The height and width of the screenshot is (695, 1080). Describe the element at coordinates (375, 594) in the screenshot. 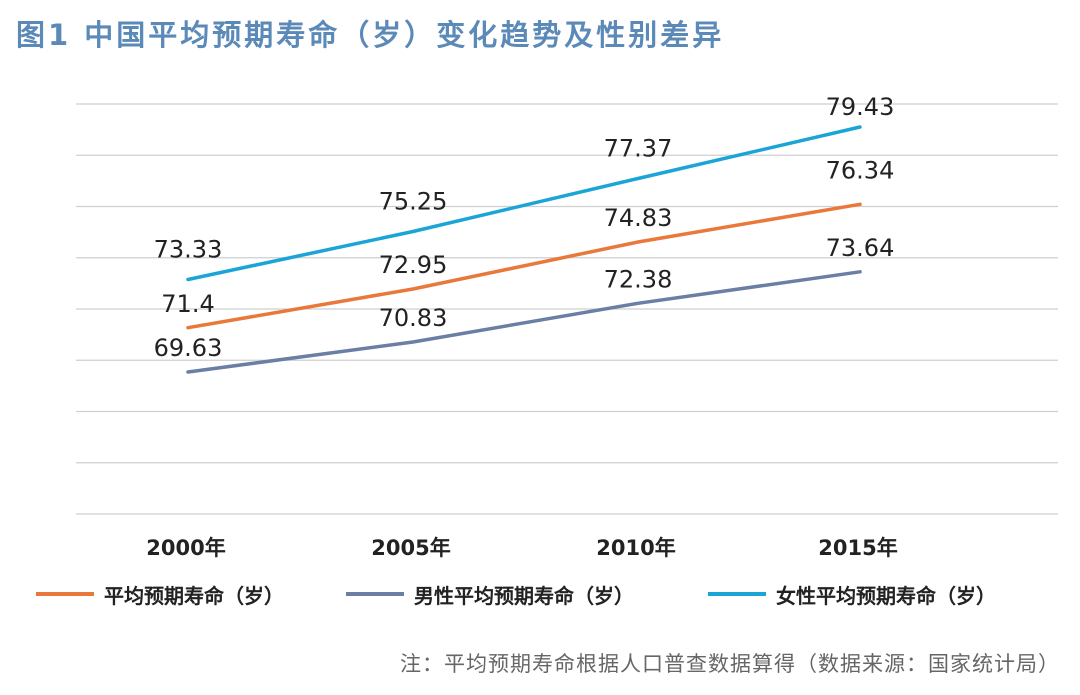

I see `legend-swatch-male` at that location.